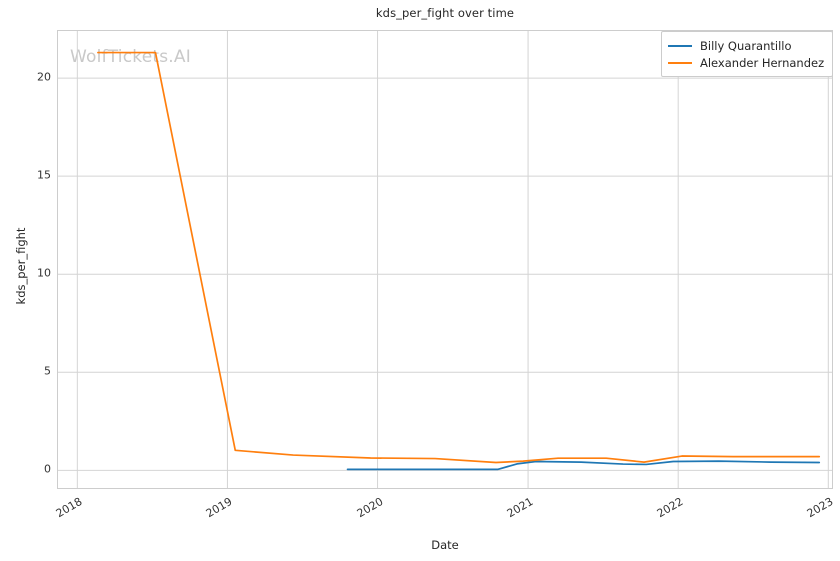  I want to click on y-axis-label: kds_per_fight, so click(21, 266).